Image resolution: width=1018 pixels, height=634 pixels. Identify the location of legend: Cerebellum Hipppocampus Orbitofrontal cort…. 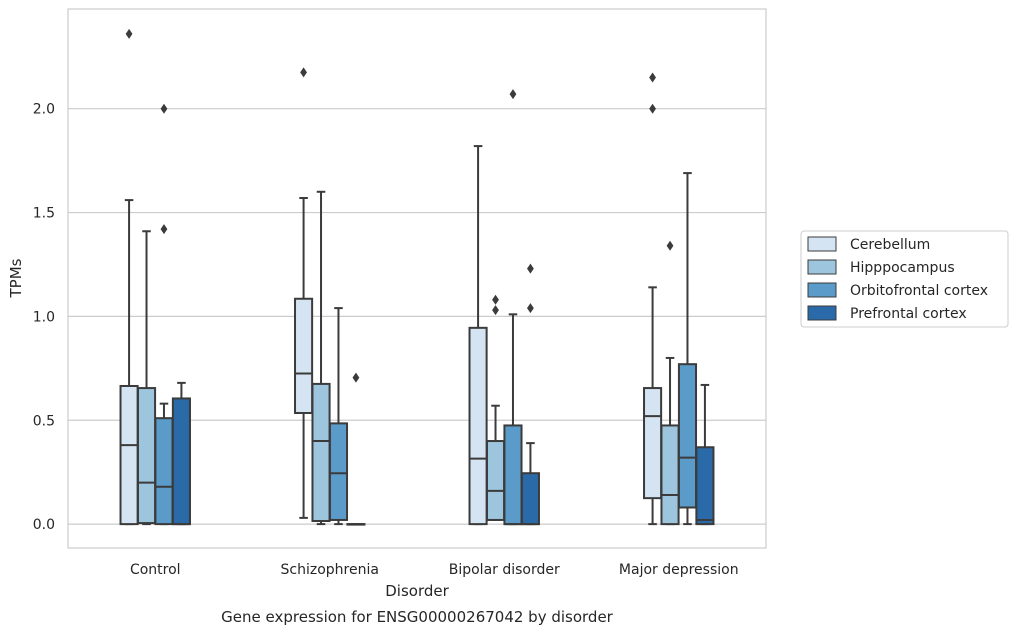
(904, 279).